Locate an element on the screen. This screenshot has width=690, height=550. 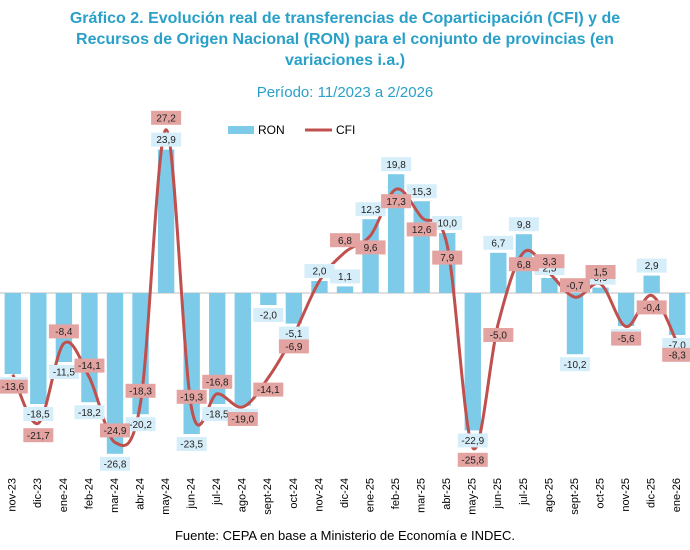
line-label: 9,6 is located at coordinates (371, 248).